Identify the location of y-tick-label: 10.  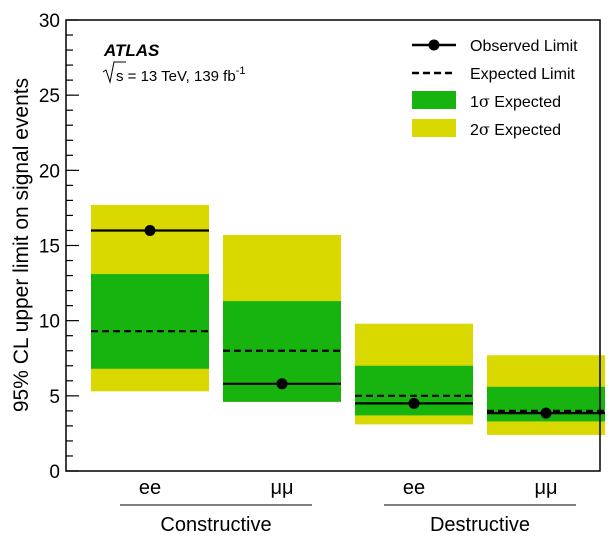
(49, 322).